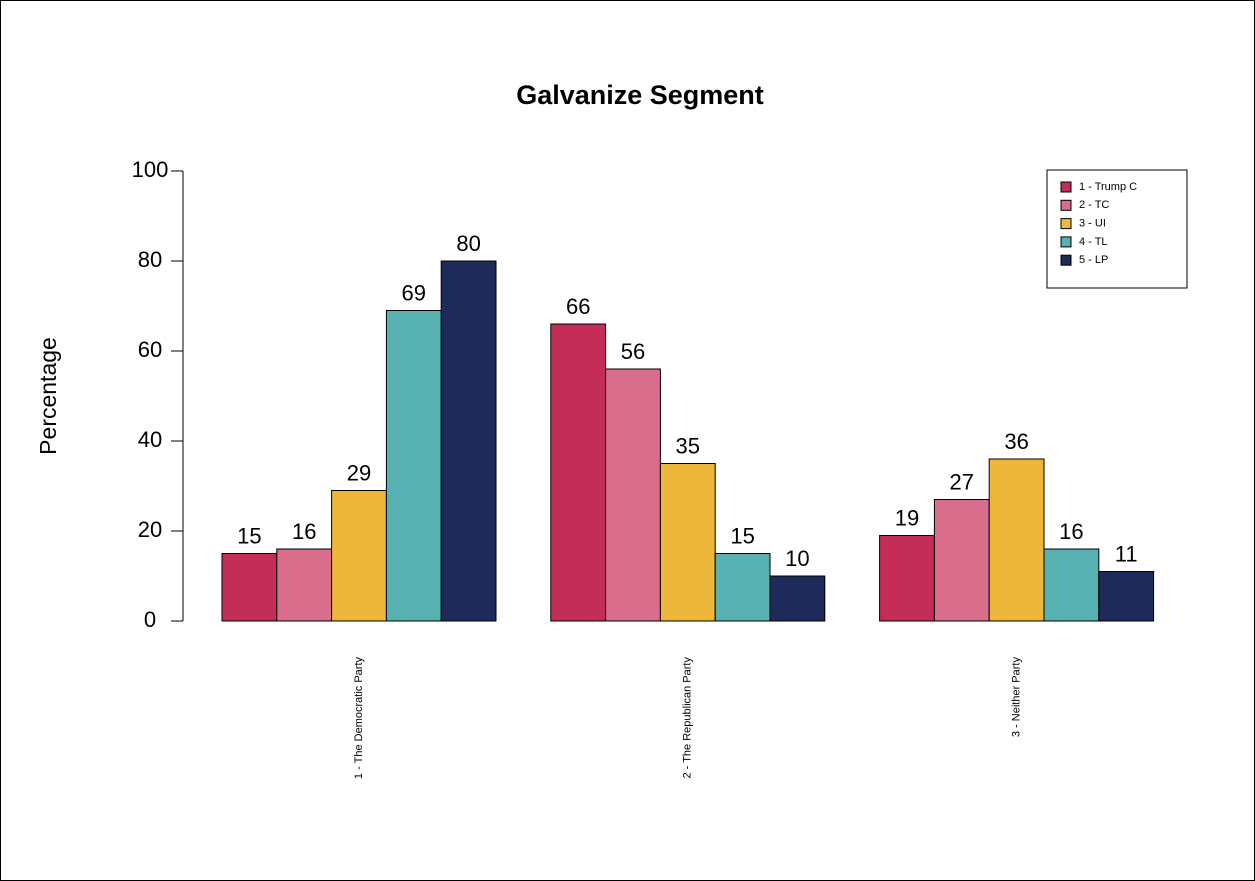  I want to click on y-tick-label: 20, so click(150, 529).